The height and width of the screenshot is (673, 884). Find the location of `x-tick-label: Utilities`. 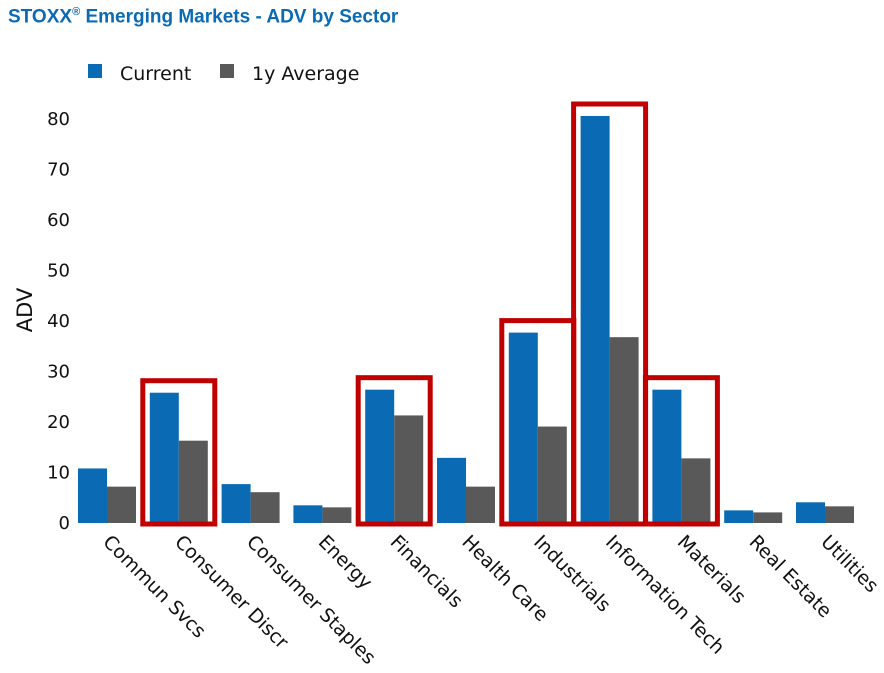

x-tick-label: Utilities is located at coordinates (849, 564).